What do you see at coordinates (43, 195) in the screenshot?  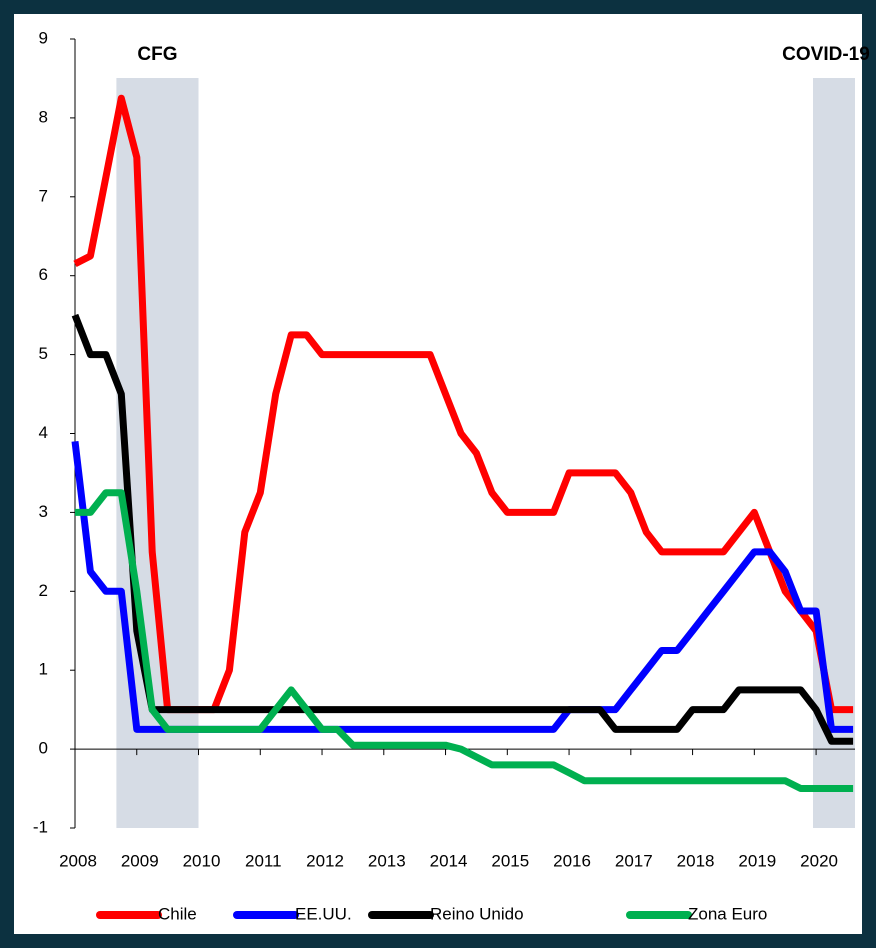 I see `y-tick-label: 7` at bounding box center [43, 195].